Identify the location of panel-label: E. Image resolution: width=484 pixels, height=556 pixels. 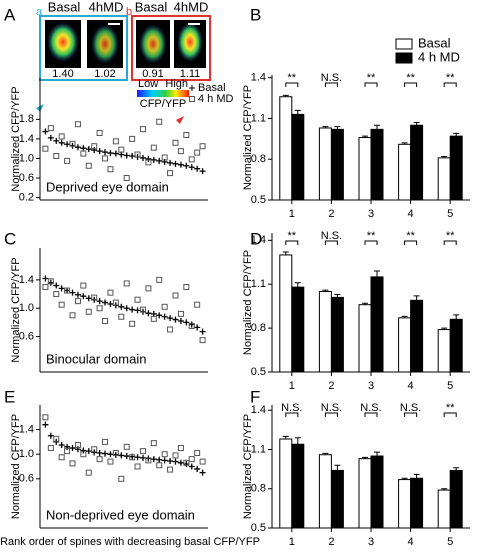
(9, 396).